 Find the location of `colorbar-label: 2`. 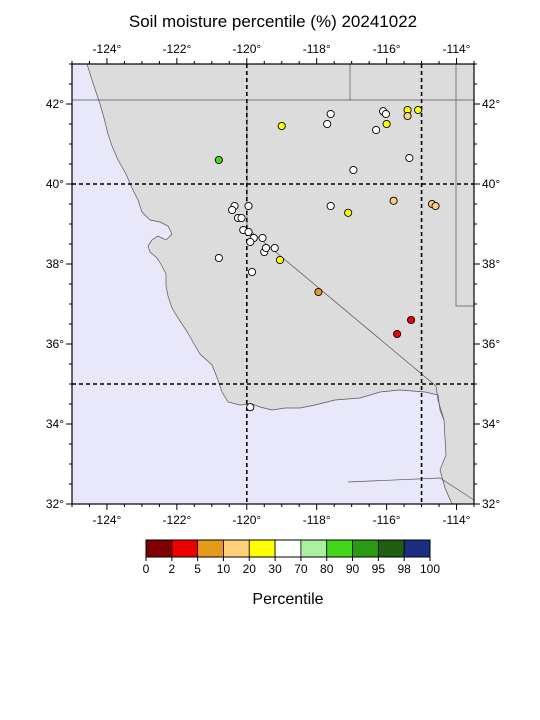

colorbar-label: 2 is located at coordinates (171, 569).